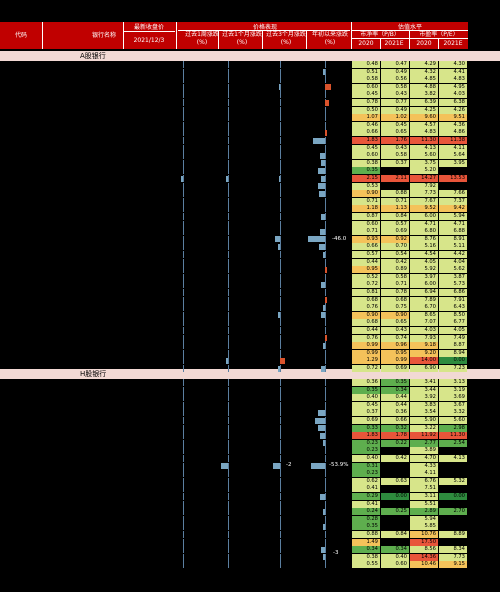 The width and height of the screenshot is (500, 592). I want to click on cell-pe-2021e: 4.13, so click(453, 458).